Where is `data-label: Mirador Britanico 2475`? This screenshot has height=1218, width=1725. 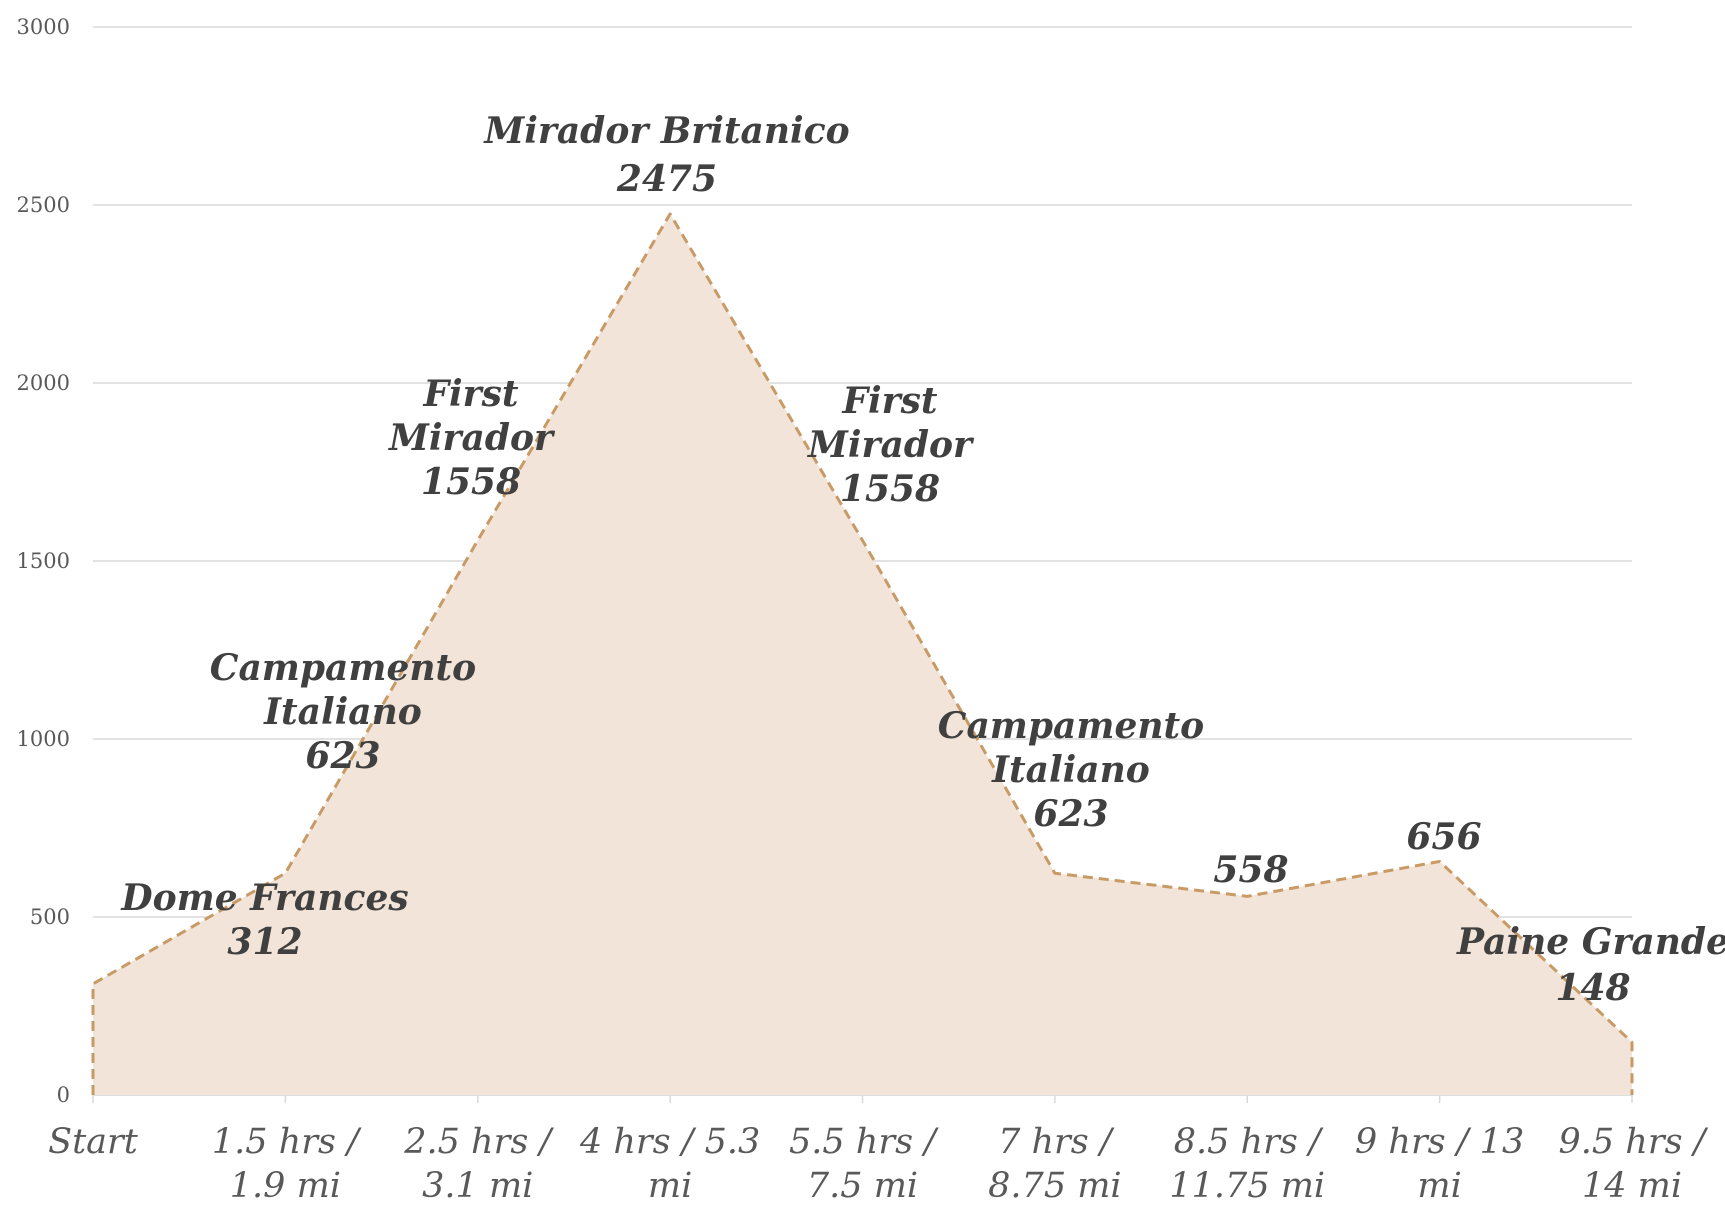 data-label: Mirador Britanico 2475 is located at coordinates (665, 155).